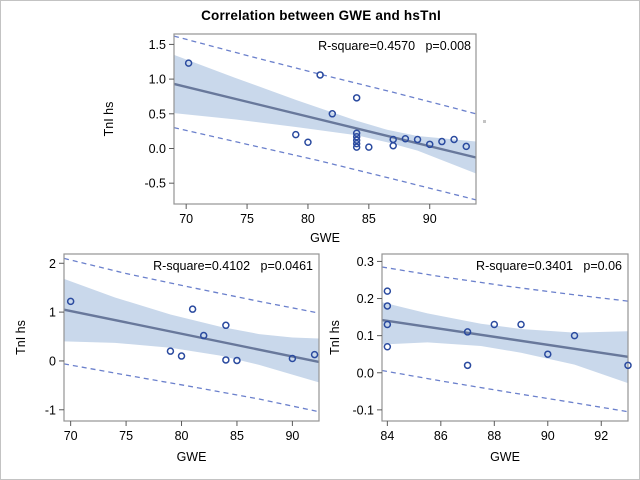 The width and height of the screenshot is (640, 480). I want to click on stats-inset: R-square=0.3401 p=0.06, so click(549, 266).